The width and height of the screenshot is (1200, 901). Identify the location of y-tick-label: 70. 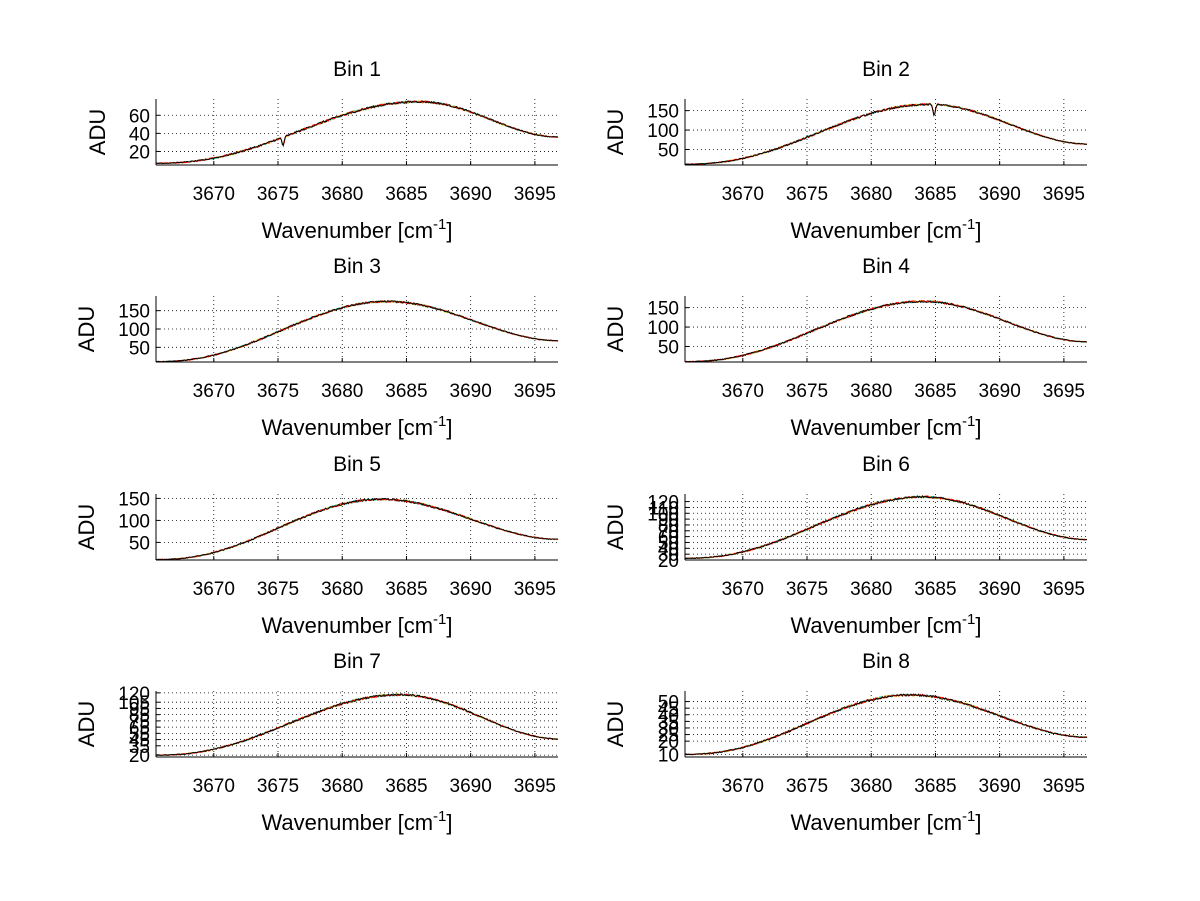
(668, 532).